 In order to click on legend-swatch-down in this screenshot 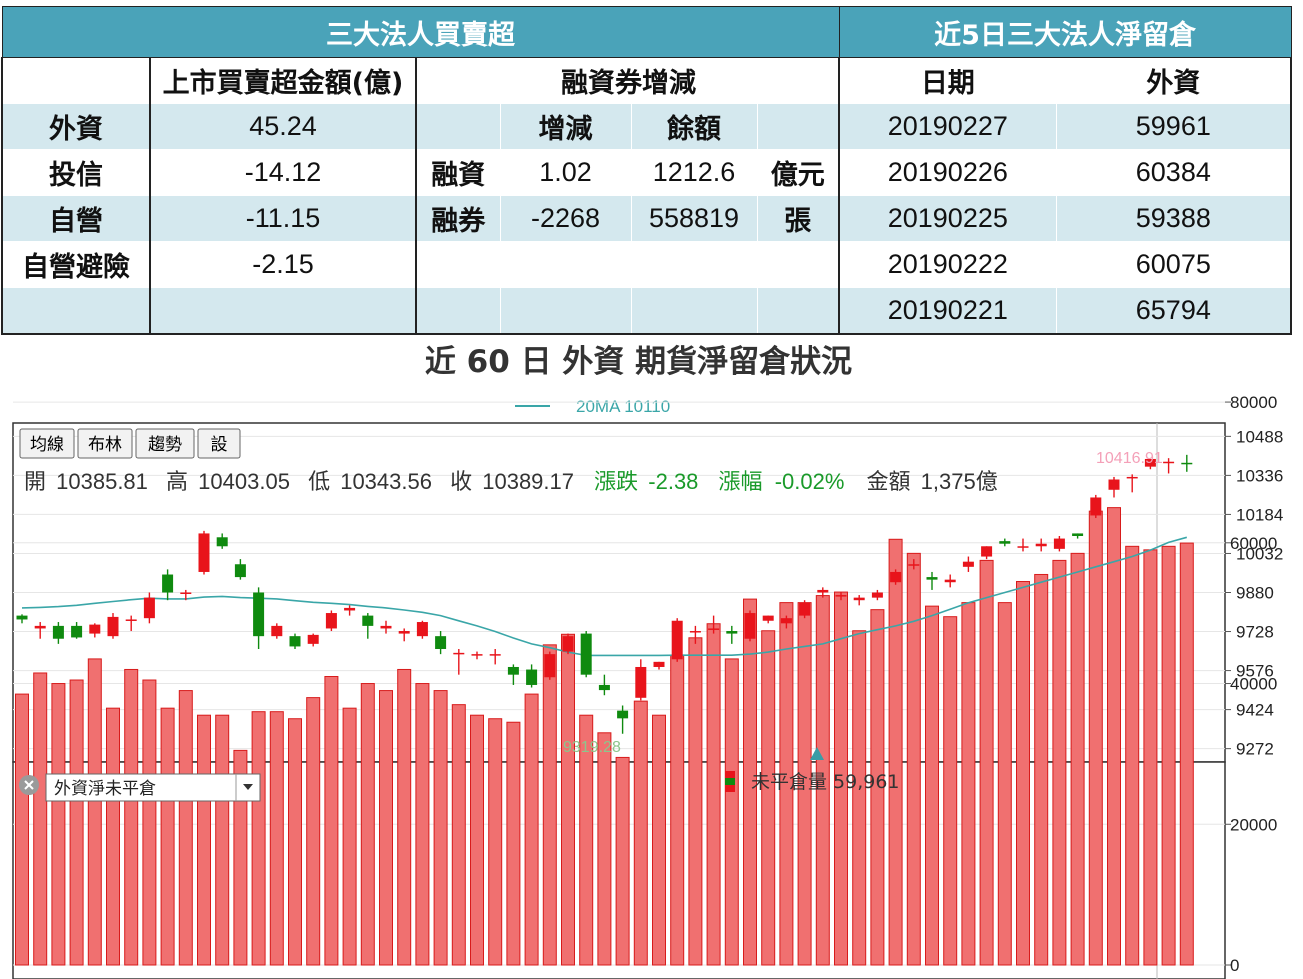, I will do `click(730, 781)`.